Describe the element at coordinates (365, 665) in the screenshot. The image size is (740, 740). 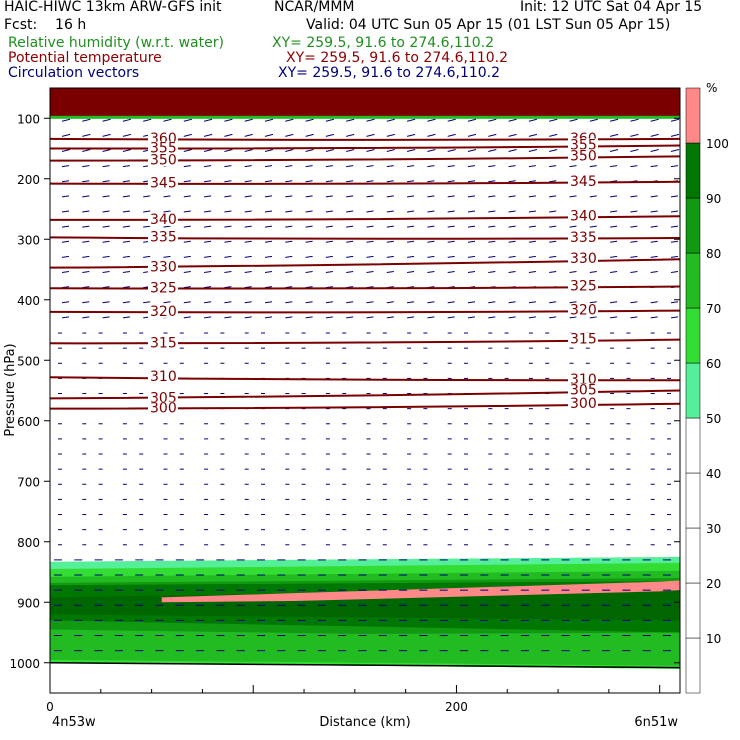
I see `surface-line` at that location.